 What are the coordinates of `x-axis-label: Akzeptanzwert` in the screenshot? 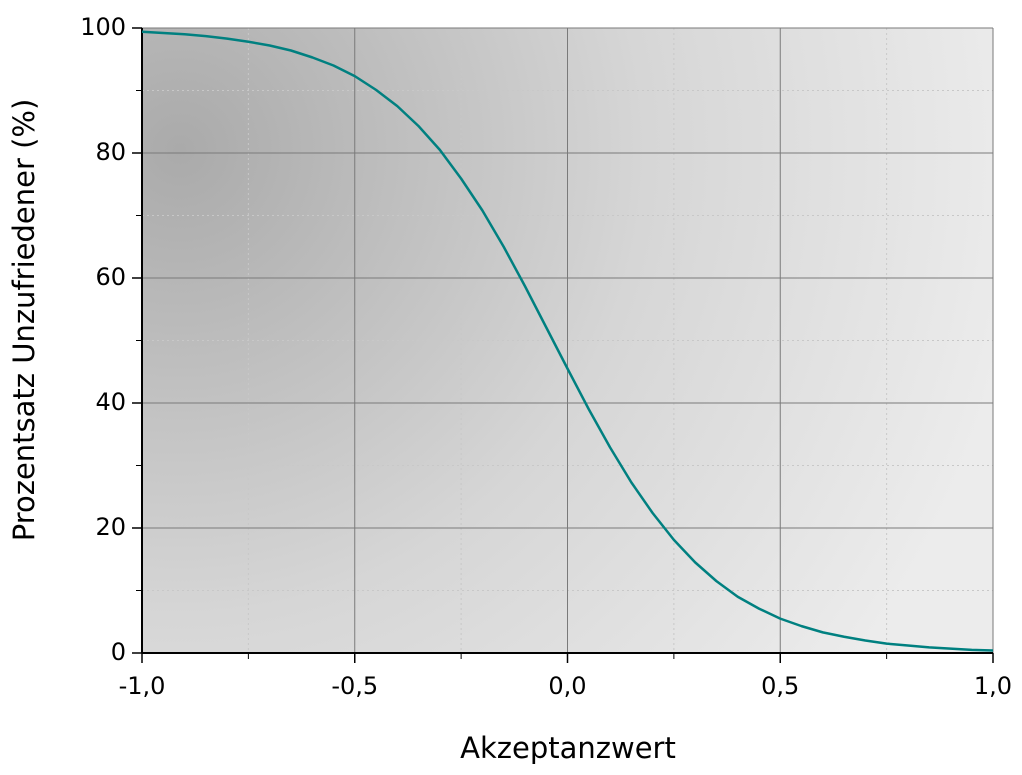 It's located at (568, 748).